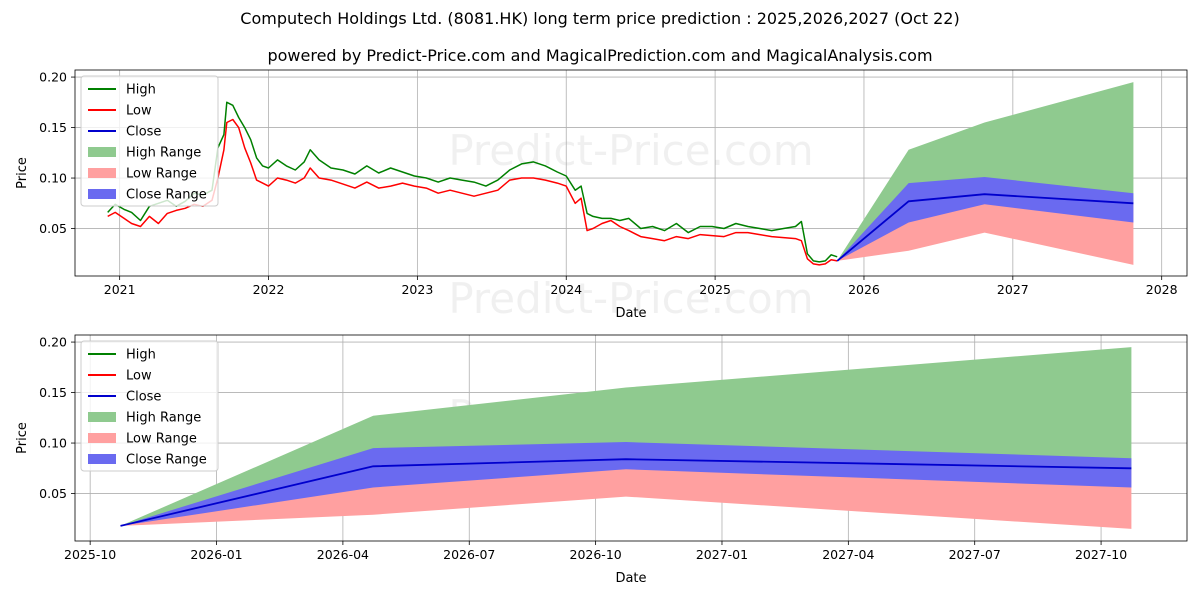 The width and height of the screenshot is (1200, 600). I want to click on x-tick-label: 2027, so click(1013, 289).